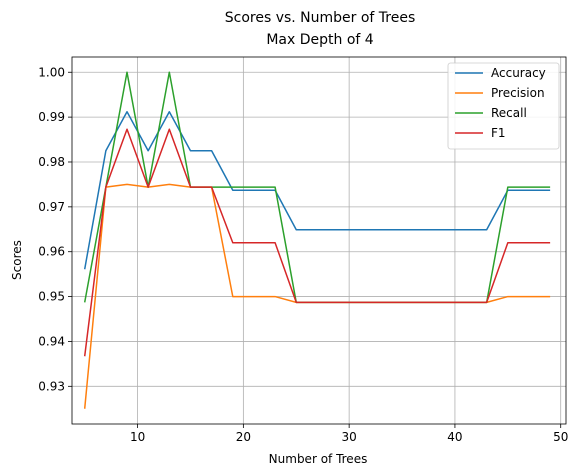 The height and width of the screenshot is (476, 576). Describe the element at coordinates (17, 260) in the screenshot. I see `y-axis-title: Scores` at that location.